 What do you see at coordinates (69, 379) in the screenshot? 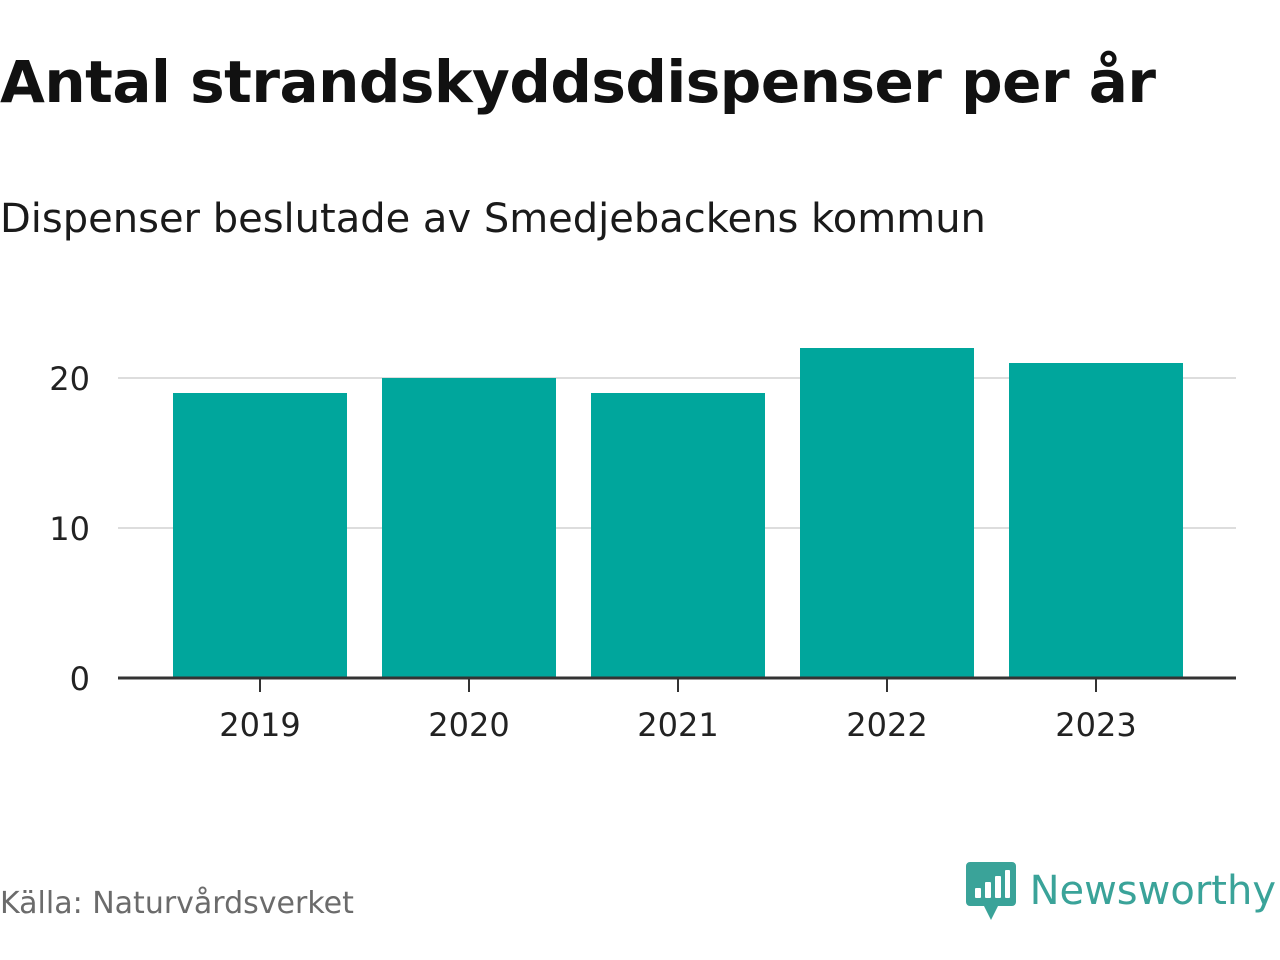
I see `y-tick-label: 20` at bounding box center [69, 379].